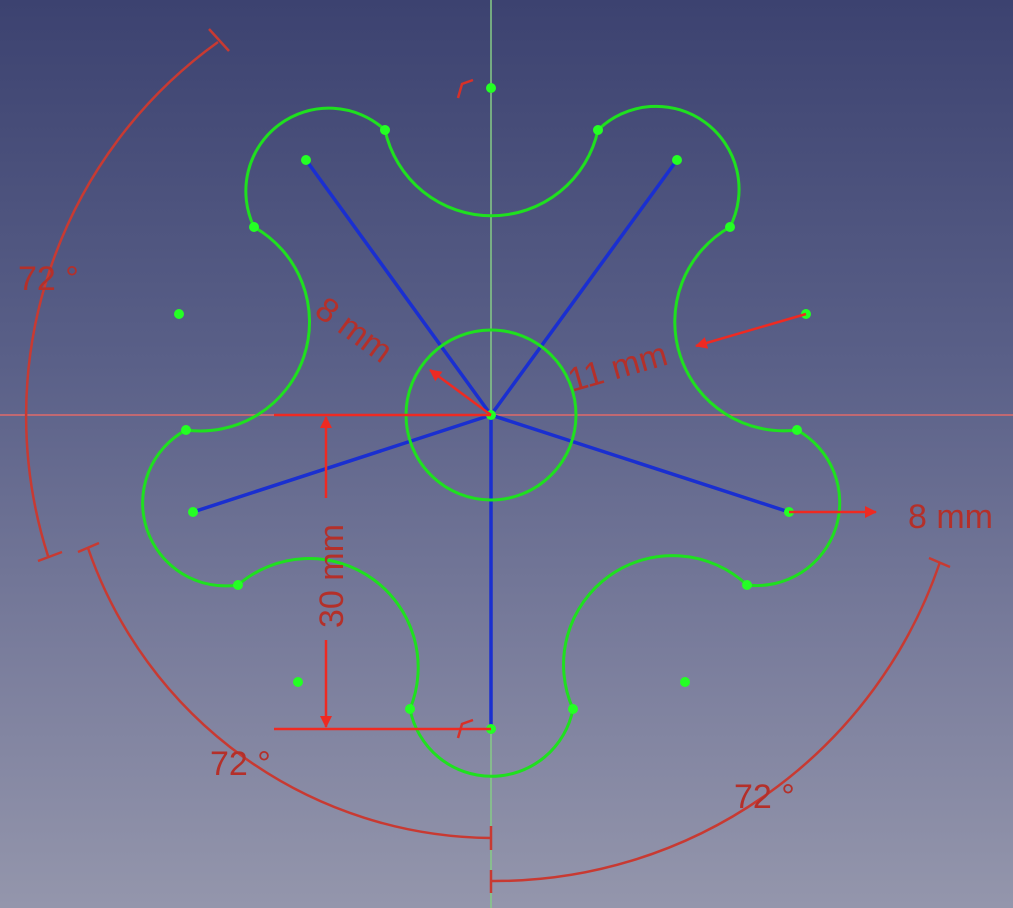 This screenshot has width=1013, height=908. I want to click on hub-radius-arrow, so click(460, 392).